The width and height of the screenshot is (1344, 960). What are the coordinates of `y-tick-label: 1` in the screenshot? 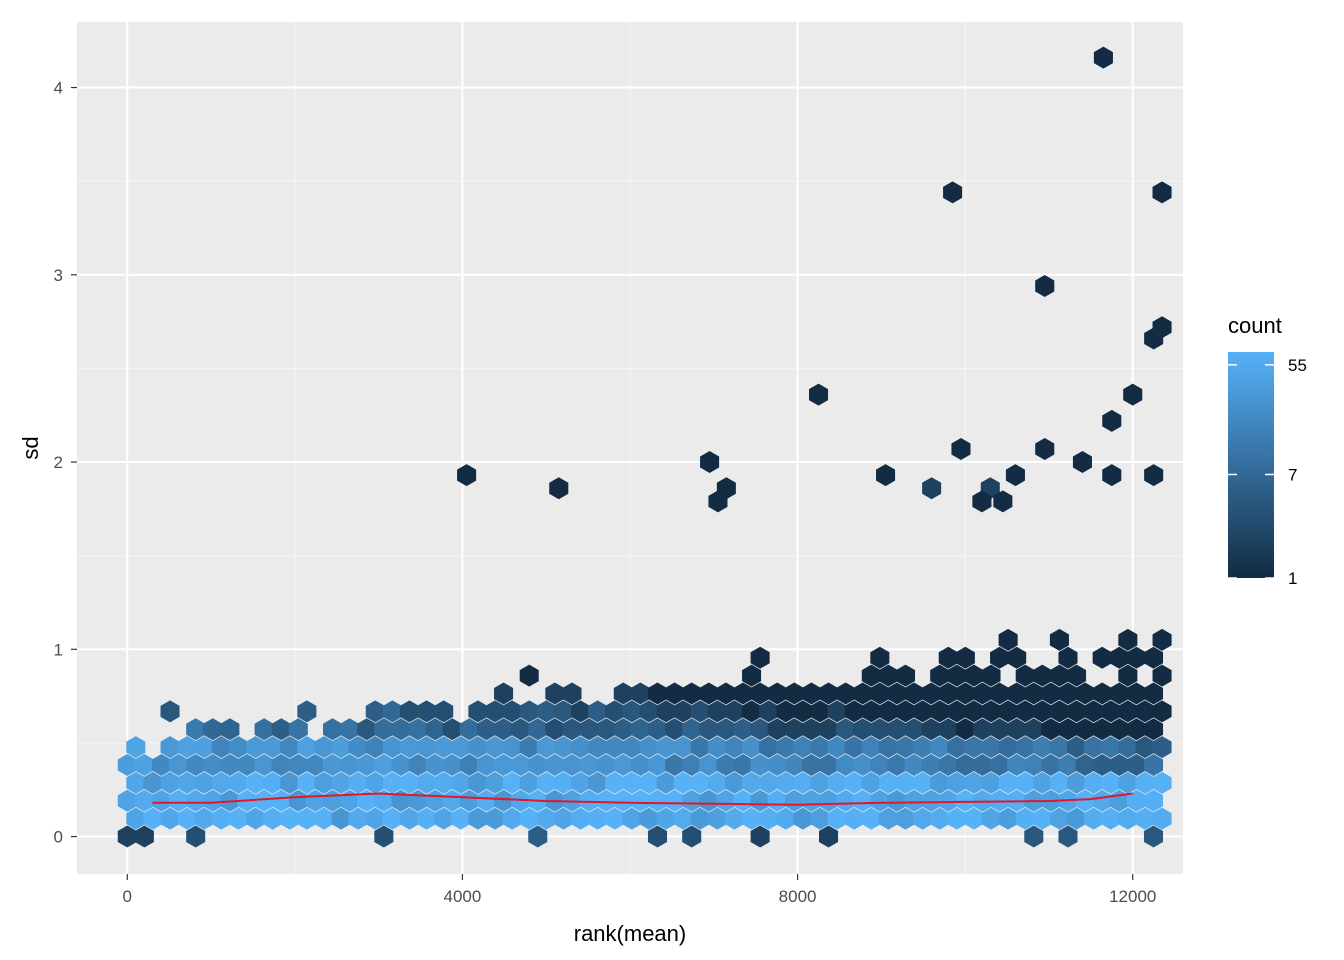 It's located at (58, 649).